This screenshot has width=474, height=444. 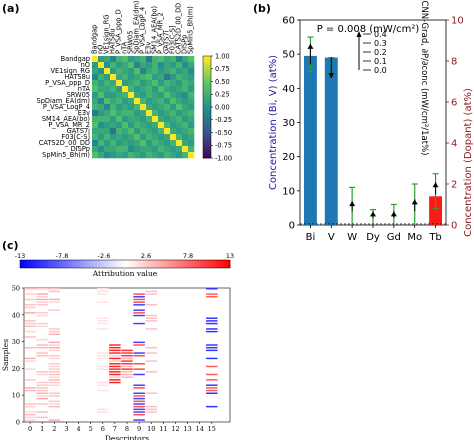 What do you see at coordinates (222, 56) in the screenshot?
I see `colorbar-tick-label: 1.00` at bounding box center [222, 56].